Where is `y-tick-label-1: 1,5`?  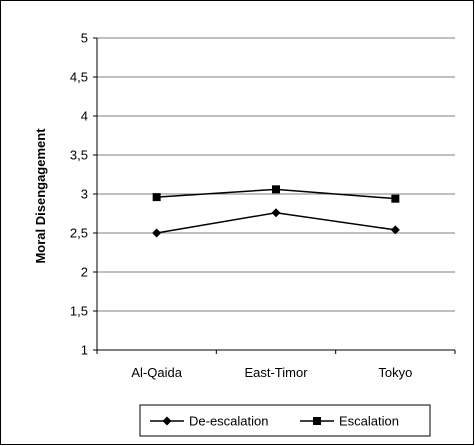
y-tick-label-1: 1,5 is located at coordinates (79, 311).